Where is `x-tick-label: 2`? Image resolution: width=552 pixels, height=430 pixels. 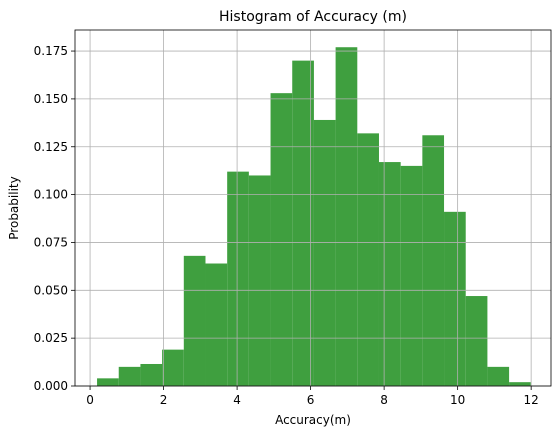
x-tick-label: 2 is located at coordinates (164, 400).